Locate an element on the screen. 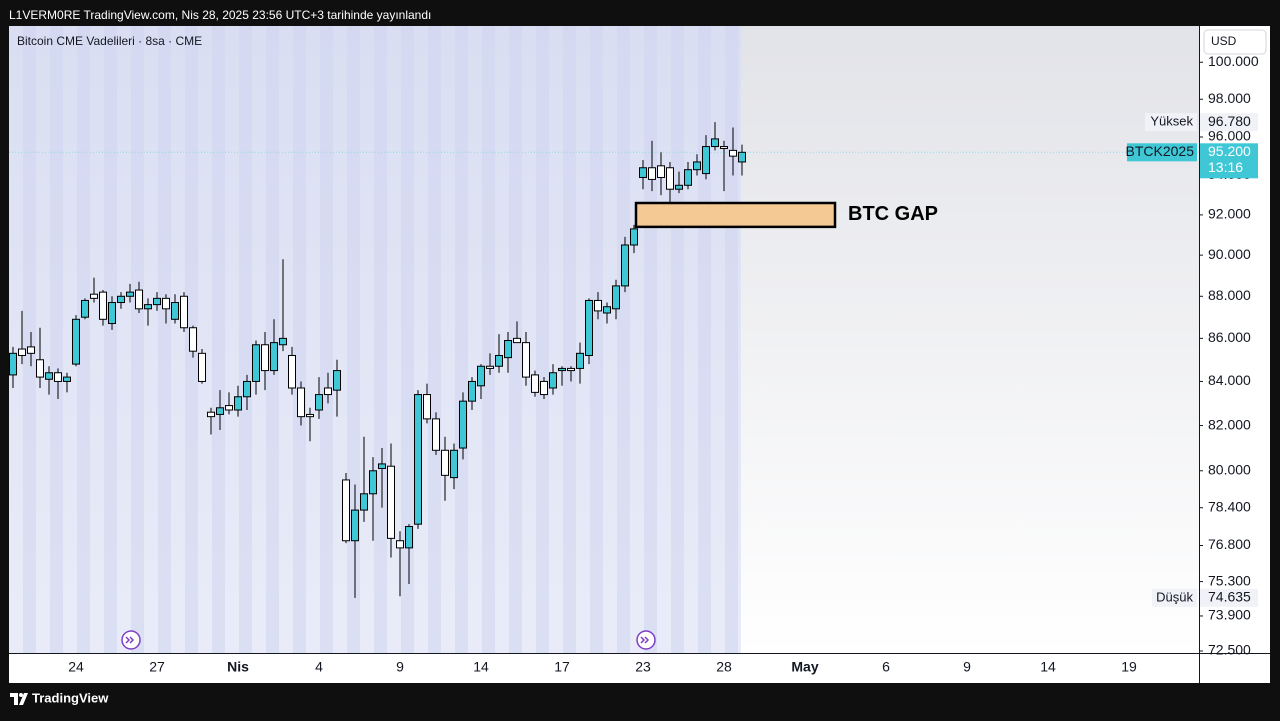 The image size is (1280, 721). x-tick-label: 19 is located at coordinates (1129, 667).